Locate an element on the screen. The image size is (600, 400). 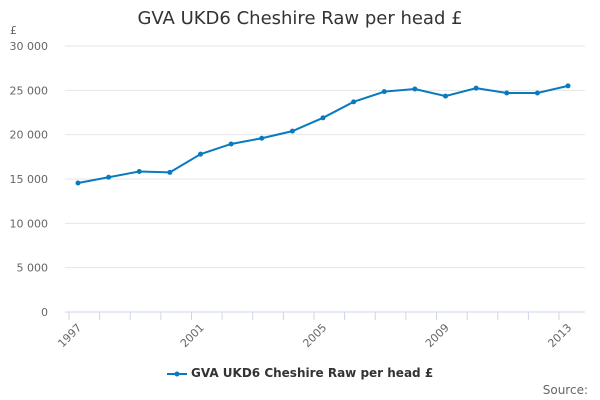
legend-label: GVA UKD6 Cheshire Raw per head £ is located at coordinates (312, 373).